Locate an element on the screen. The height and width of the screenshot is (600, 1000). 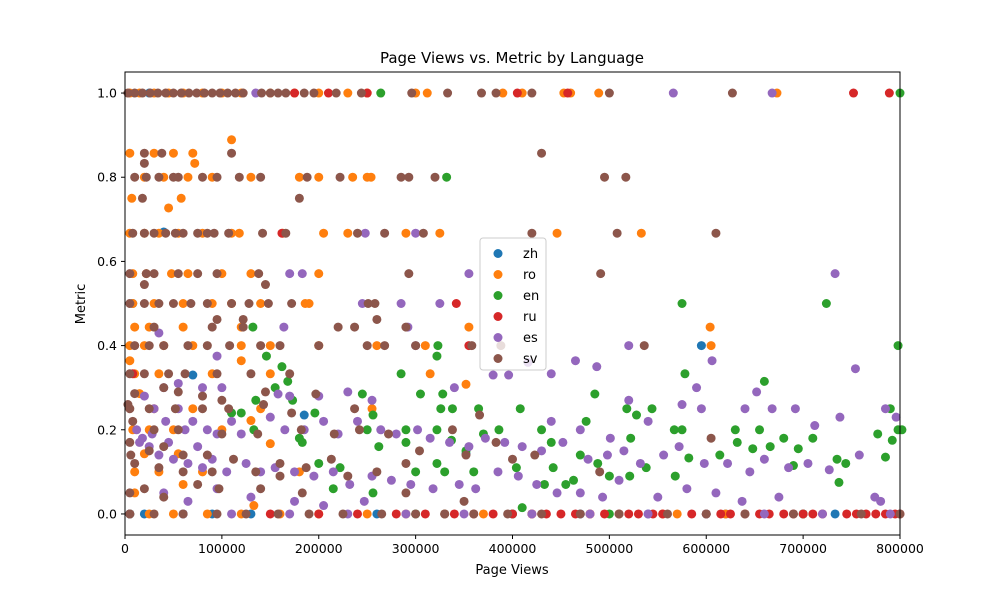
x-tick-label: 100000 is located at coordinates (222, 548).